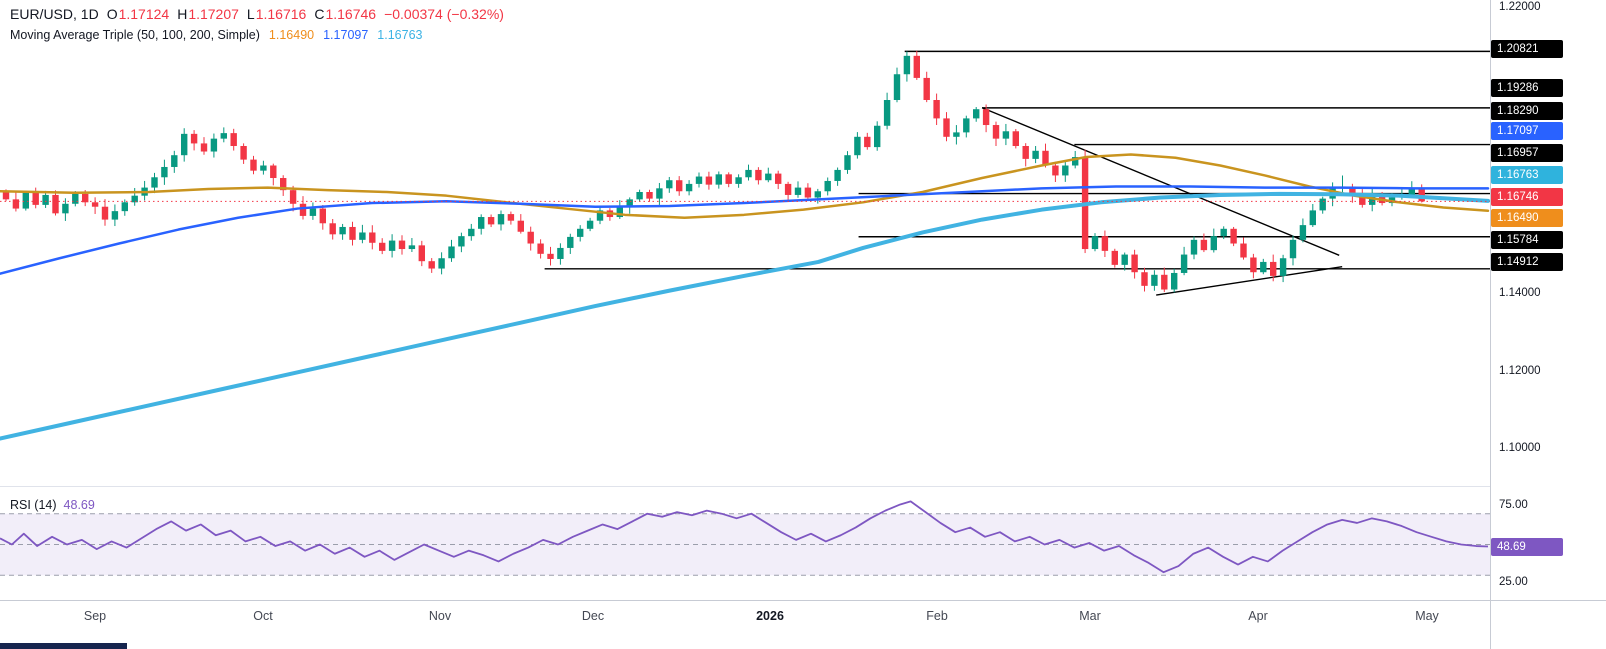 This screenshot has width=1606, height=649. What do you see at coordinates (1513, 505) in the screenshot?
I see `price-tick: 75.00` at bounding box center [1513, 505].